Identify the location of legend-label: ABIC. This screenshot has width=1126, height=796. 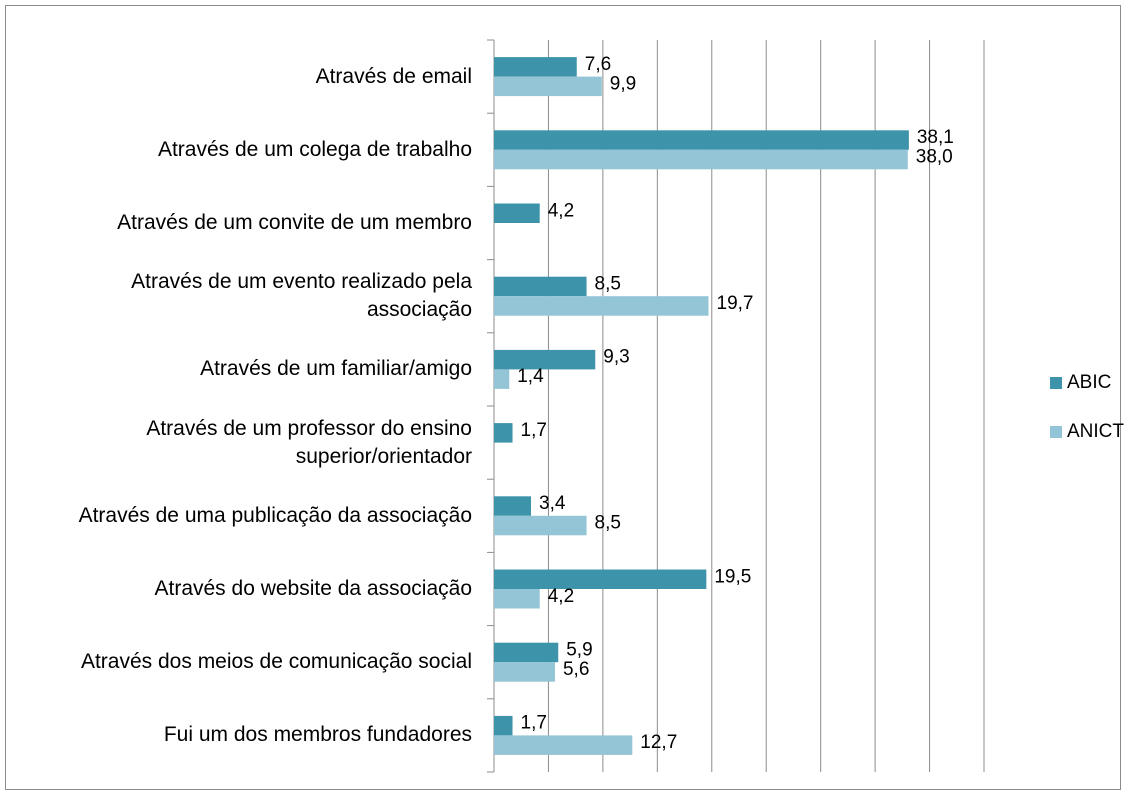
(1089, 382).